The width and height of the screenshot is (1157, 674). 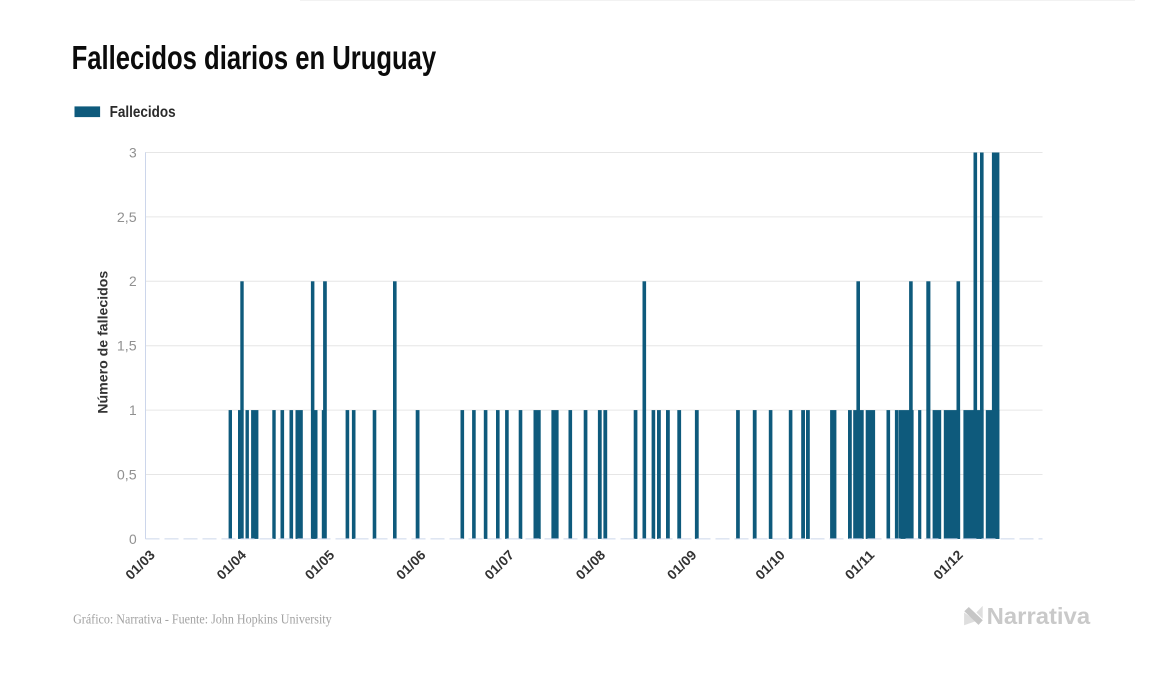 I want to click on svg-text: 2, so click(x=133, y=281).